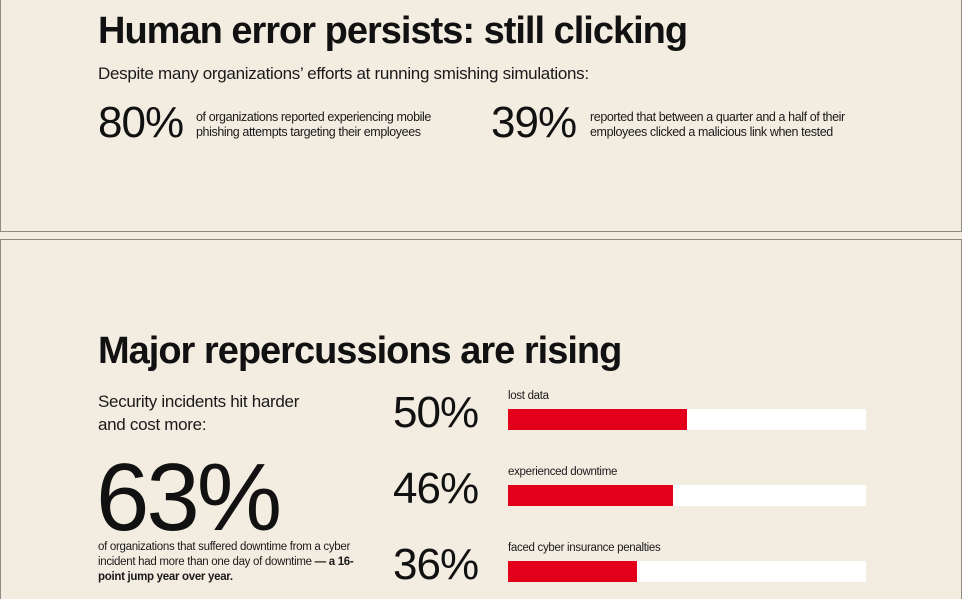 This screenshot has height=599, width=962. What do you see at coordinates (189, 497) in the screenshot?
I see `headline-stat: 63%` at bounding box center [189, 497].